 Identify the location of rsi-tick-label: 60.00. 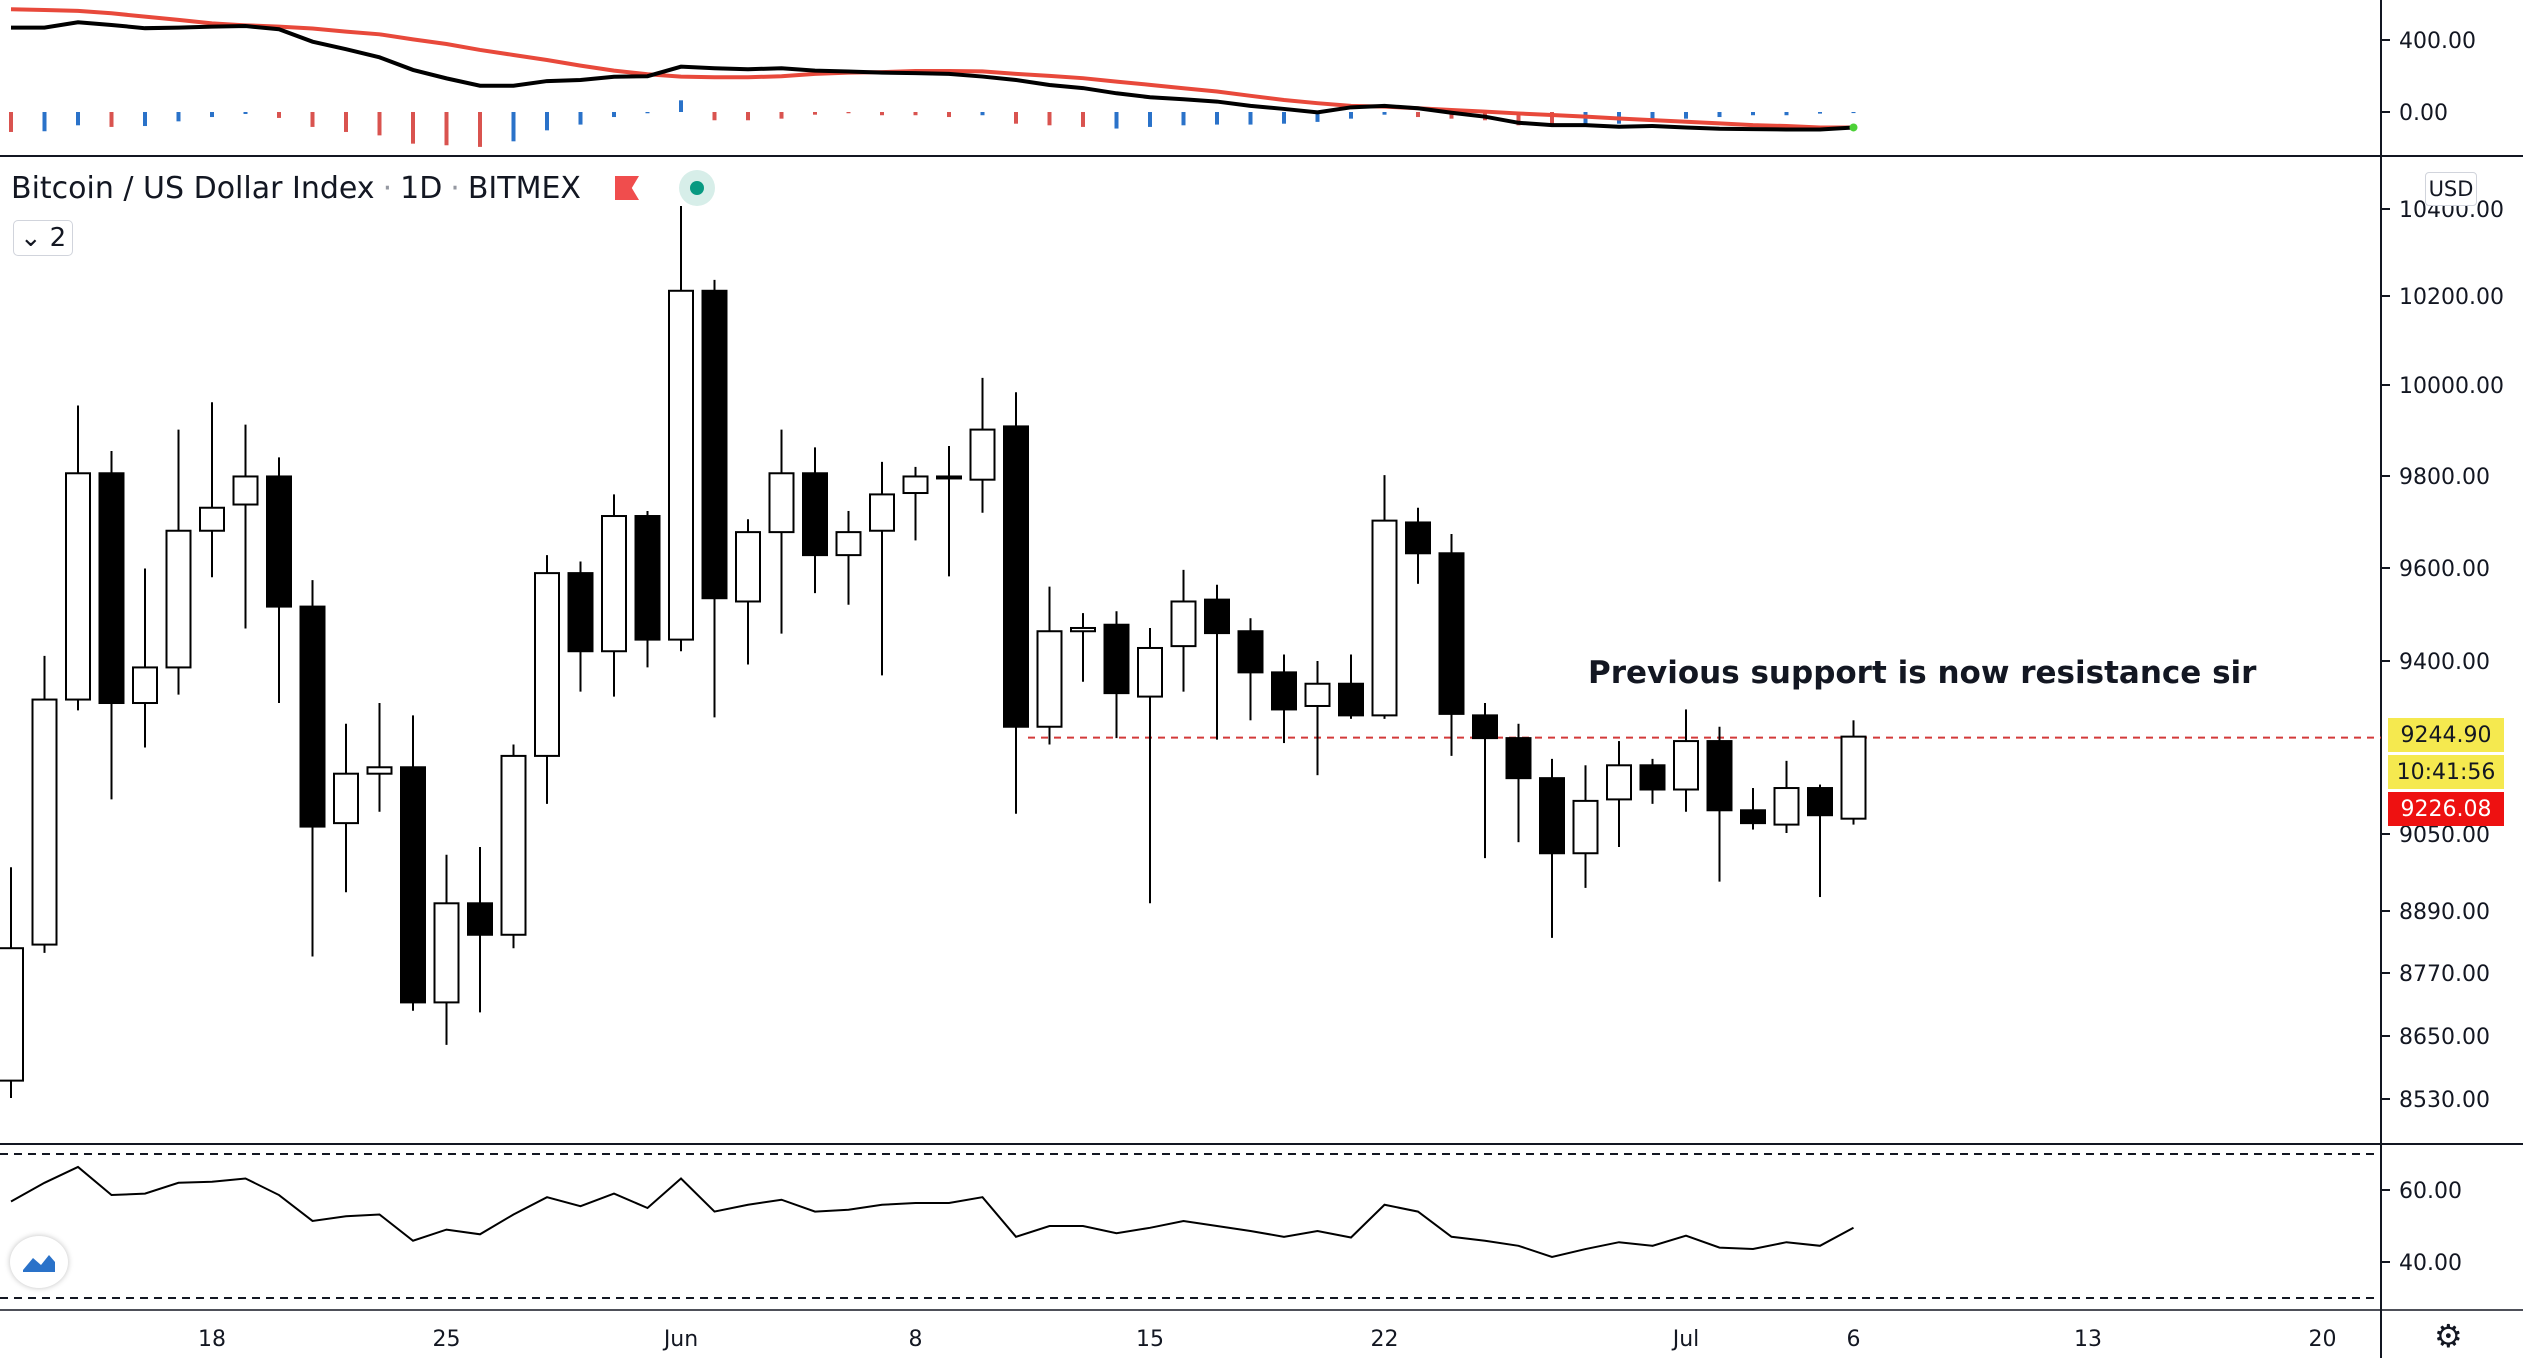
(2430, 1191).